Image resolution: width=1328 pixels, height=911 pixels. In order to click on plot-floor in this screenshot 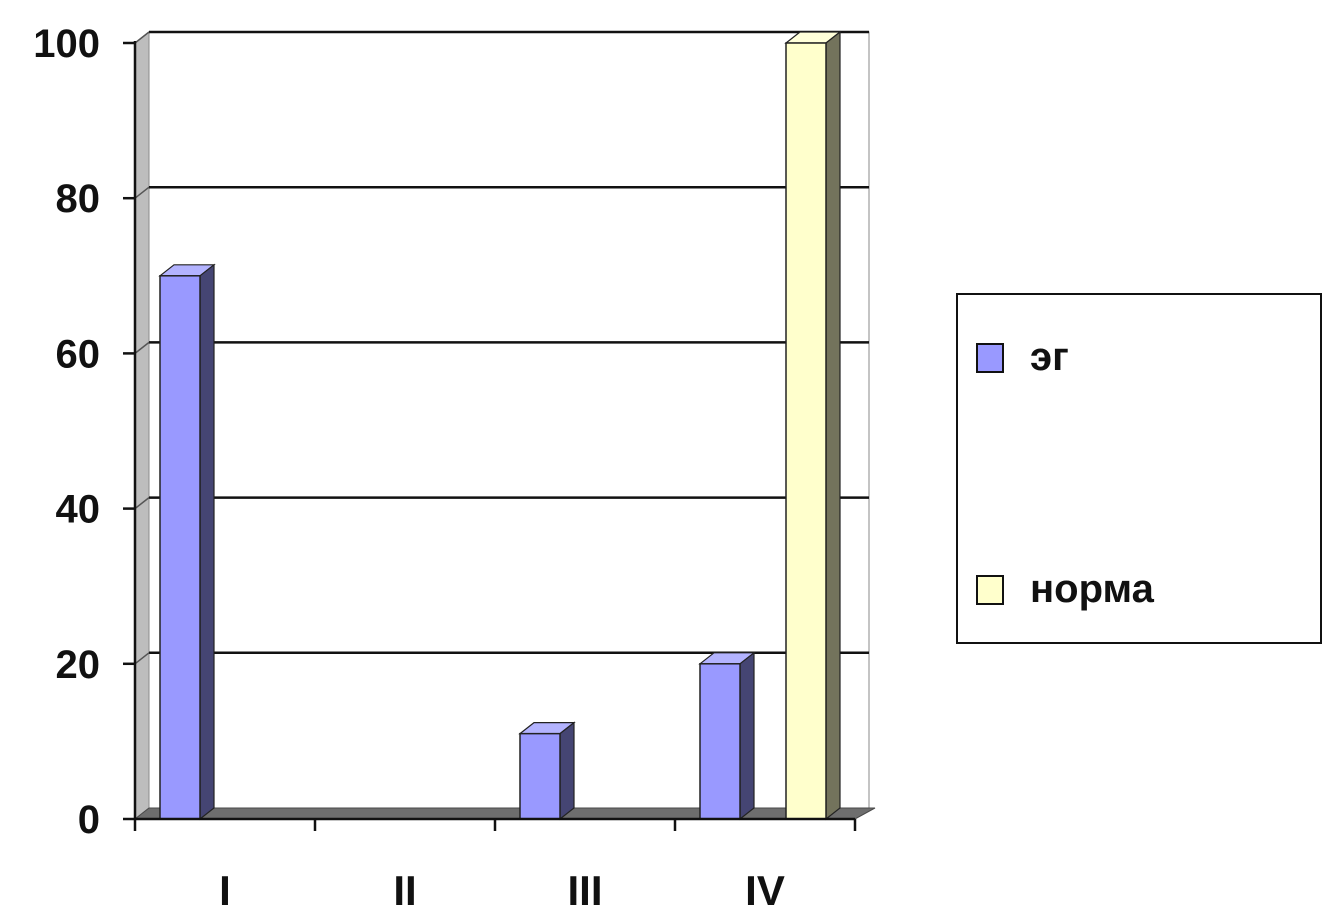, I will do `click(504, 813)`.